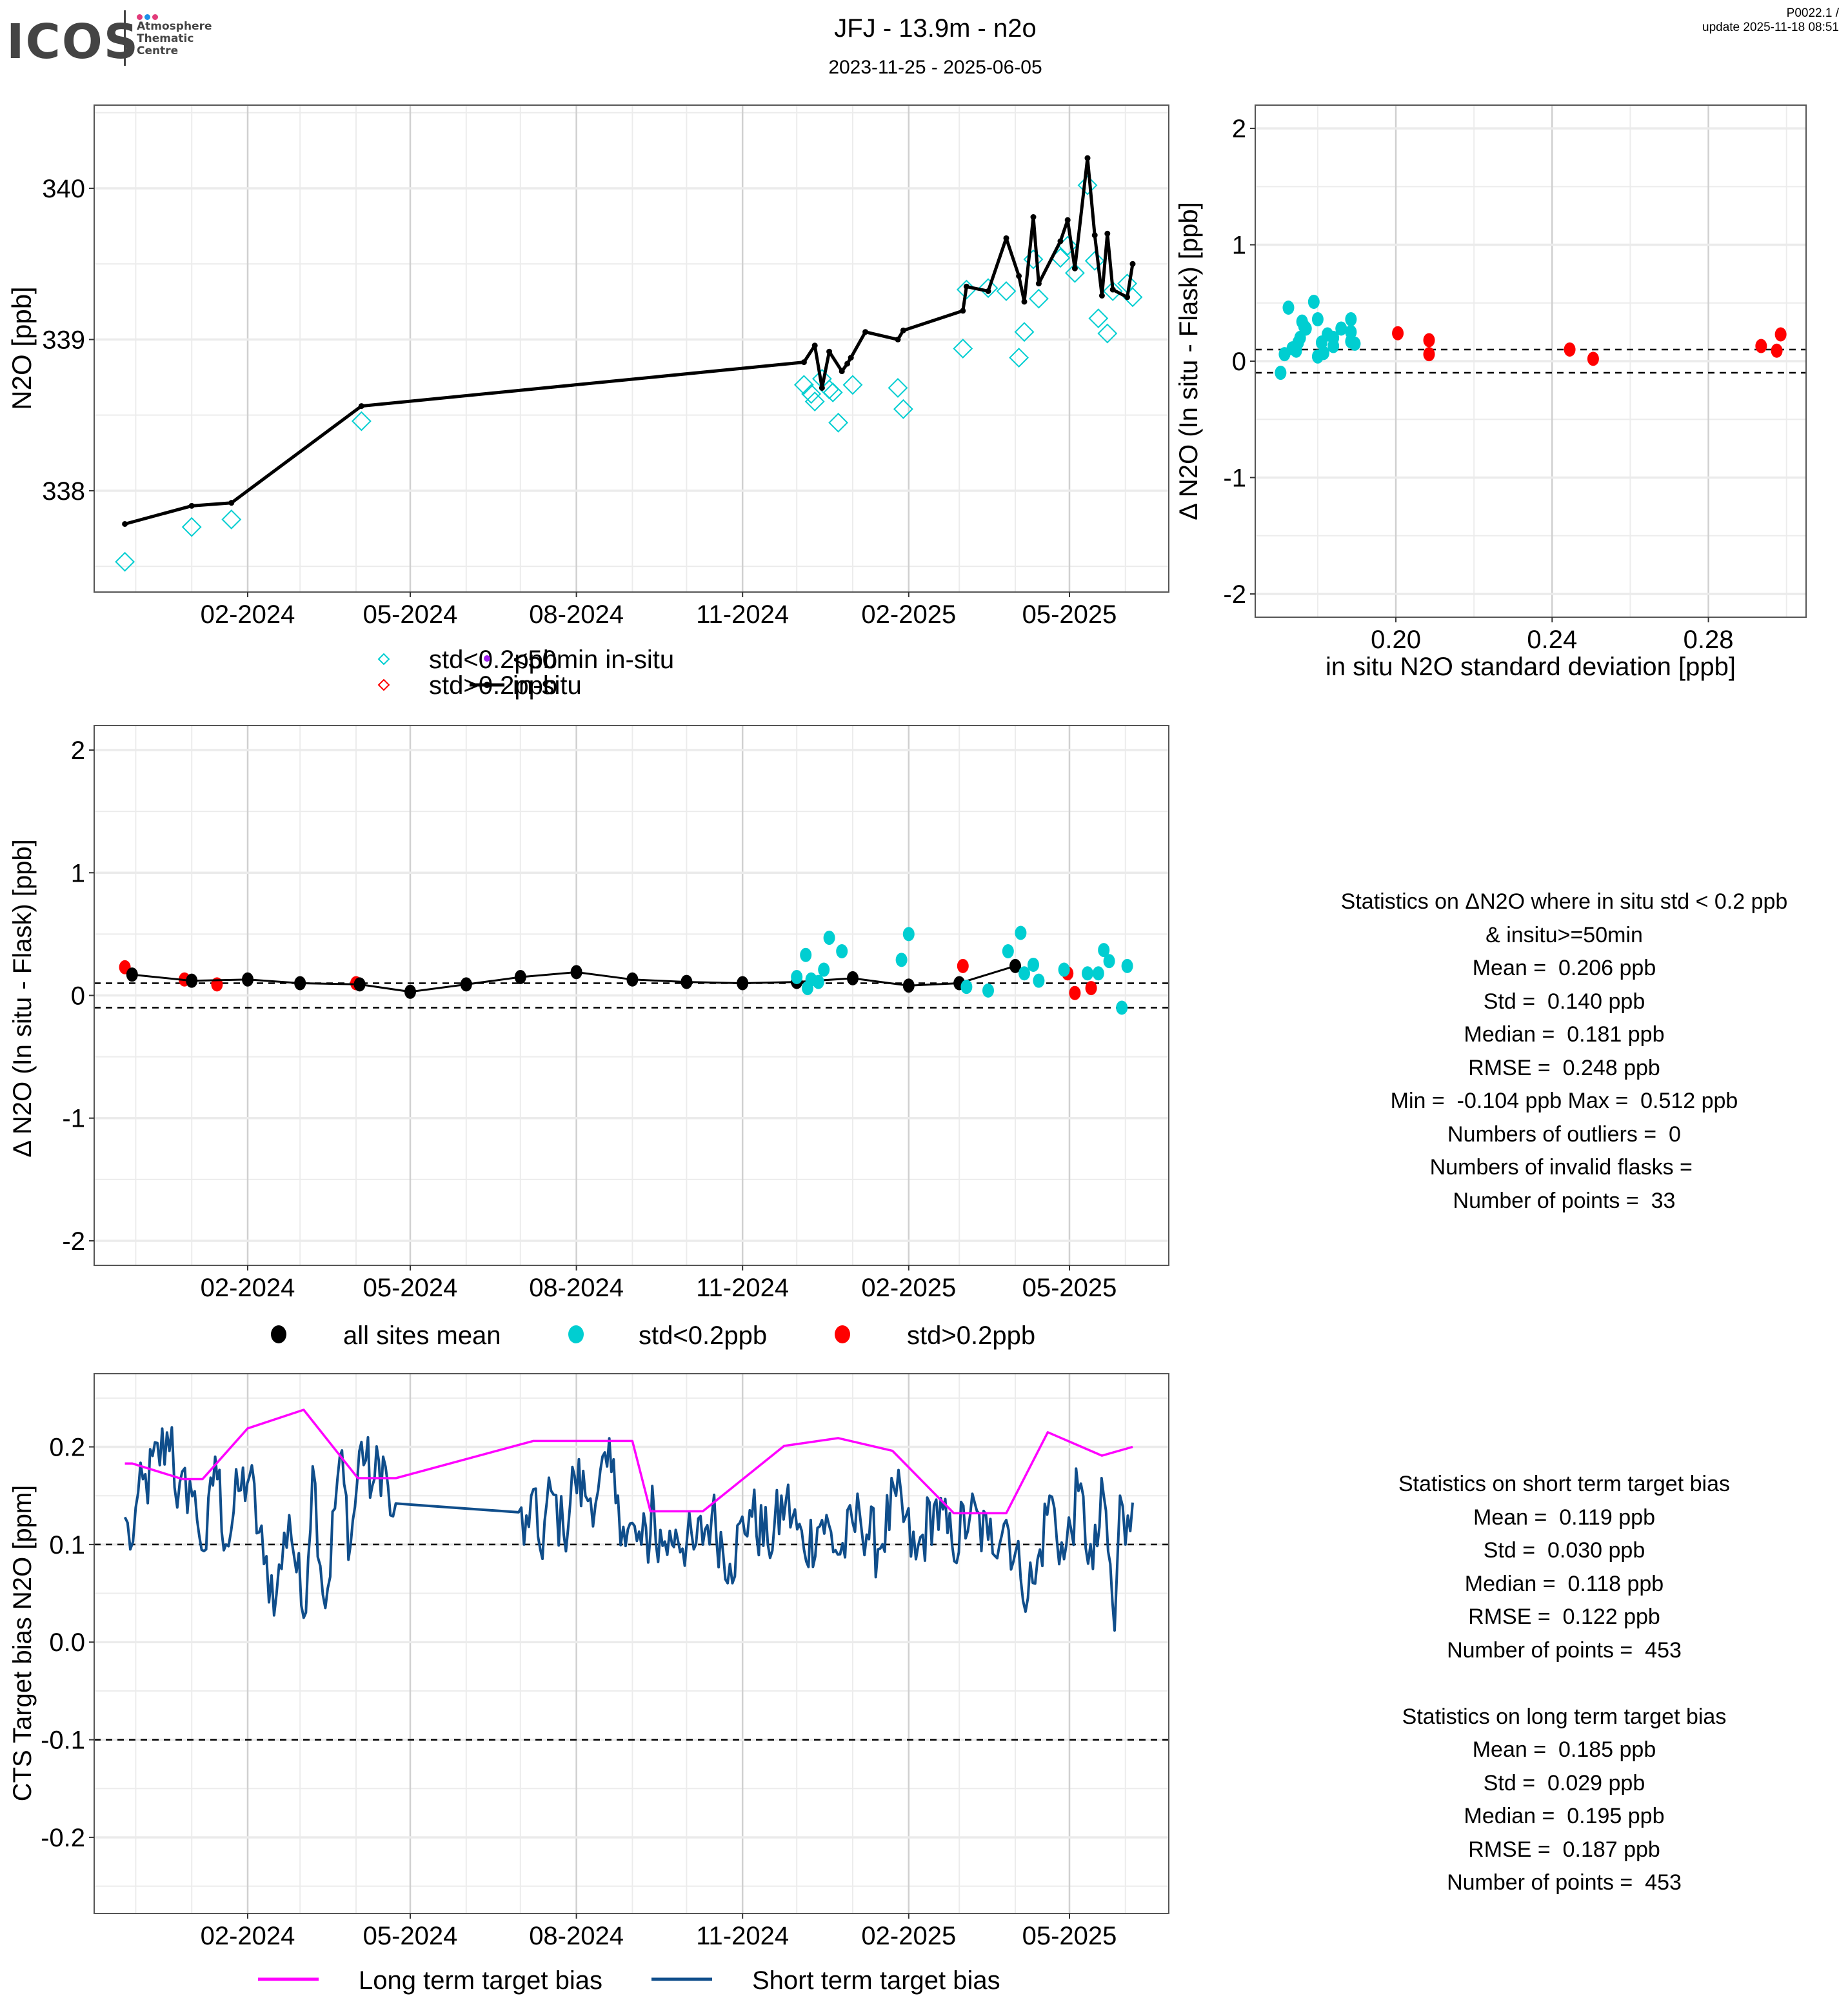  I want to click on legend-label: std>0.2ppb, so click(971, 1335).